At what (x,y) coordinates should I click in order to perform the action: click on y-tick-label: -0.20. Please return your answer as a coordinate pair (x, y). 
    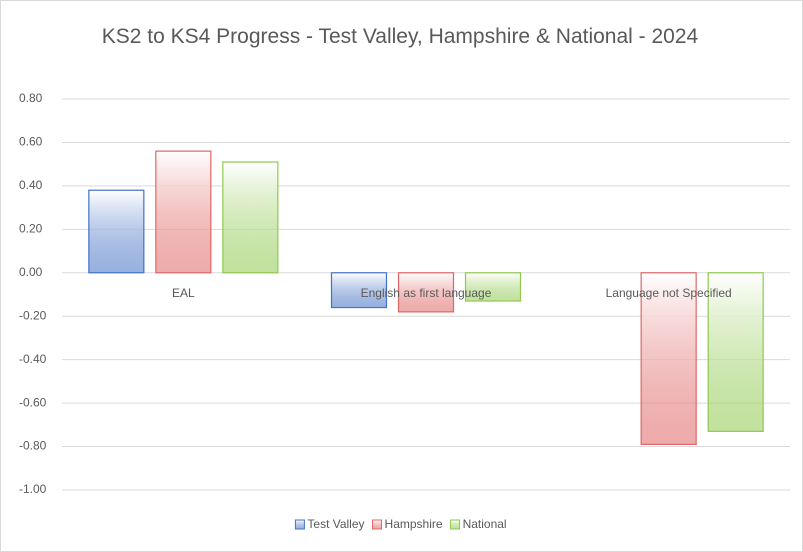
    Looking at the image, I should click on (33, 315).